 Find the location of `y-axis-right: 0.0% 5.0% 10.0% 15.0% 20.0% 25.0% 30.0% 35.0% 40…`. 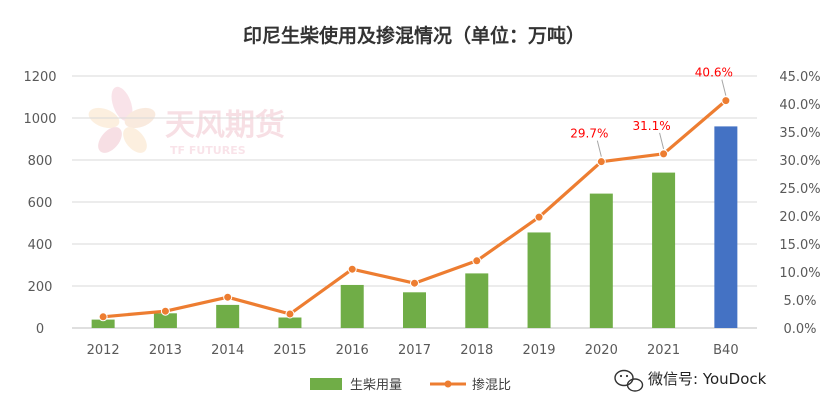

y-axis-right: 0.0% 5.0% 10.0% 15.0% 20.0% 25.0% 30.0% 35.0% 40… is located at coordinates (799, 203).